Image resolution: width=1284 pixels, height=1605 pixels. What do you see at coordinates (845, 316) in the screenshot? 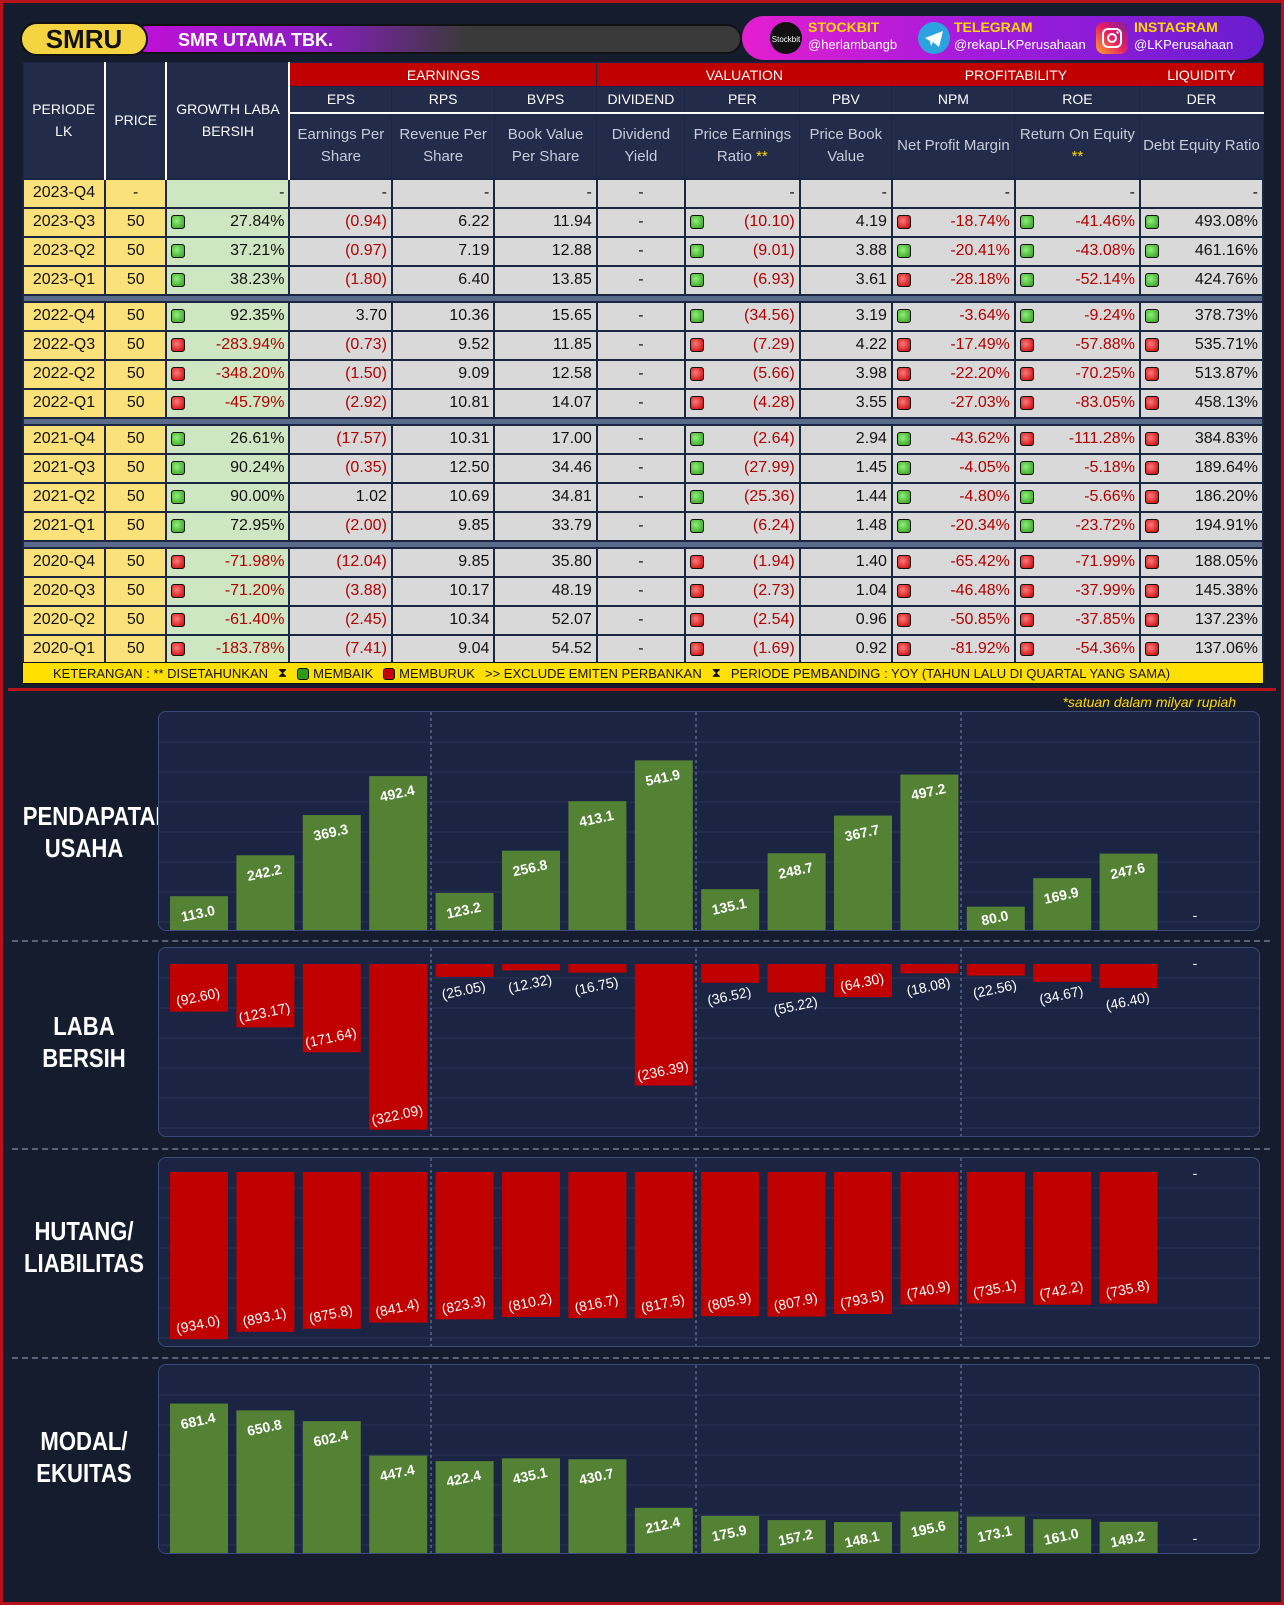
I see `cell-pbv: 3.19` at bounding box center [845, 316].